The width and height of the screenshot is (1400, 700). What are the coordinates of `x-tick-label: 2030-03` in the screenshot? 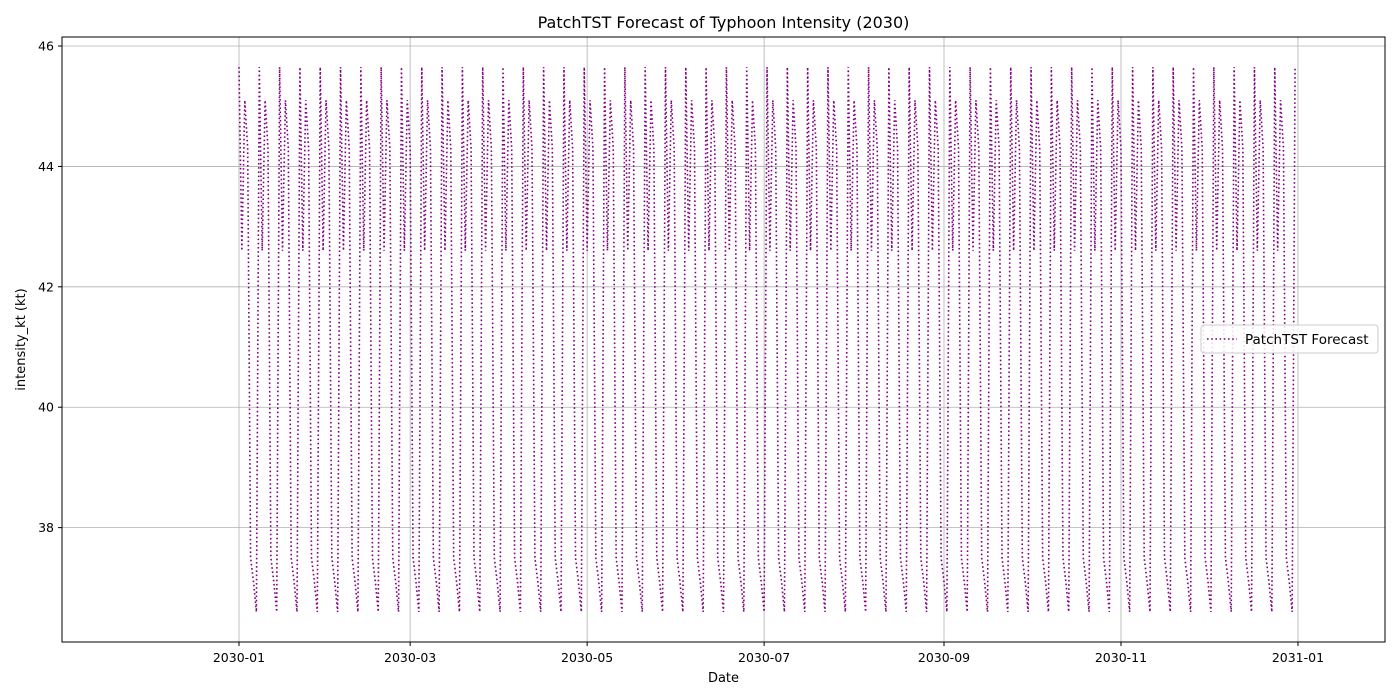 It's located at (410, 657).